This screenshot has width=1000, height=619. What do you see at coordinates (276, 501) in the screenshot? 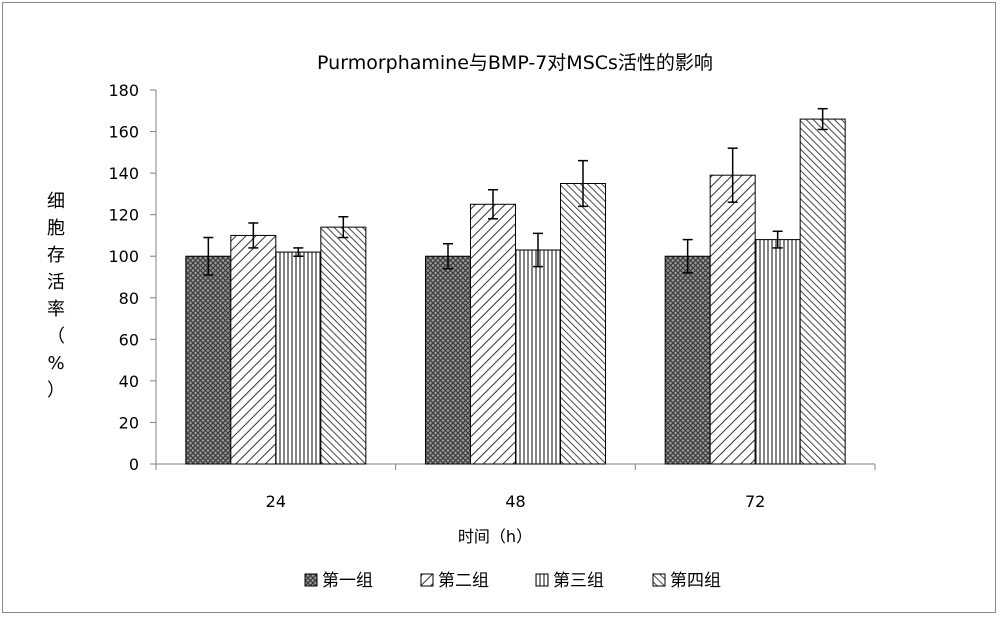
I see `x-tick-label: 24` at bounding box center [276, 501].